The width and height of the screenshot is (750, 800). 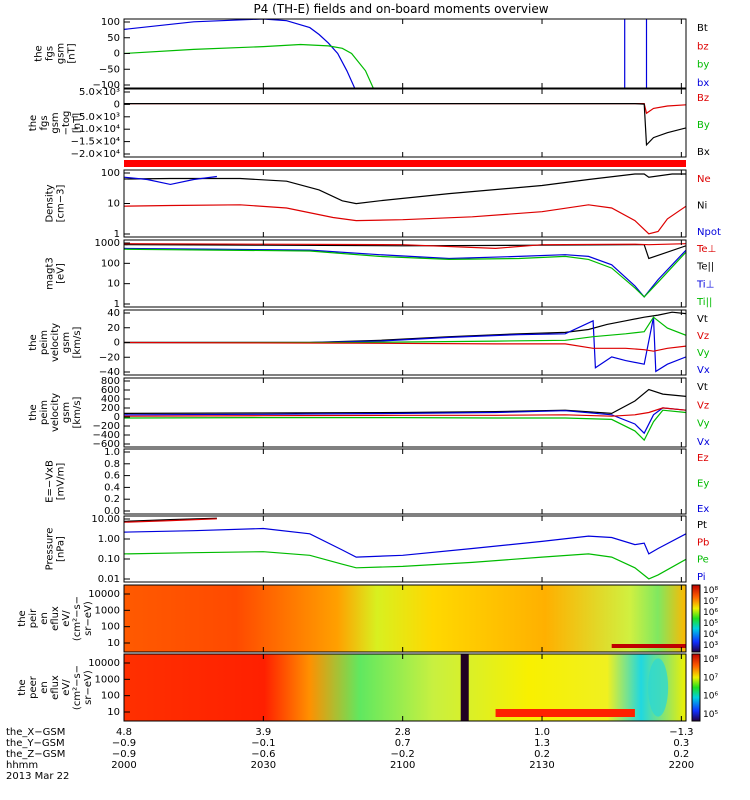 I want to click on series-line-Bz, so click(x=405, y=109).